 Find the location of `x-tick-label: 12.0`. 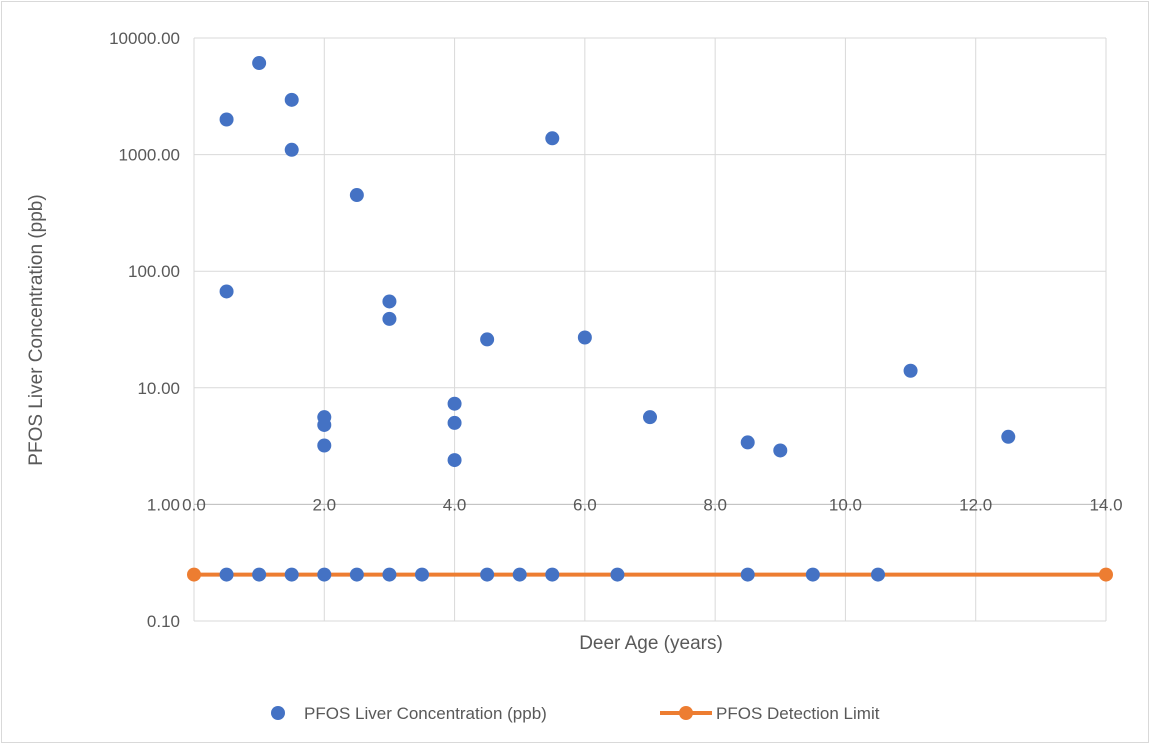

x-tick-label: 12.0 is located at coordinates (975, 504).